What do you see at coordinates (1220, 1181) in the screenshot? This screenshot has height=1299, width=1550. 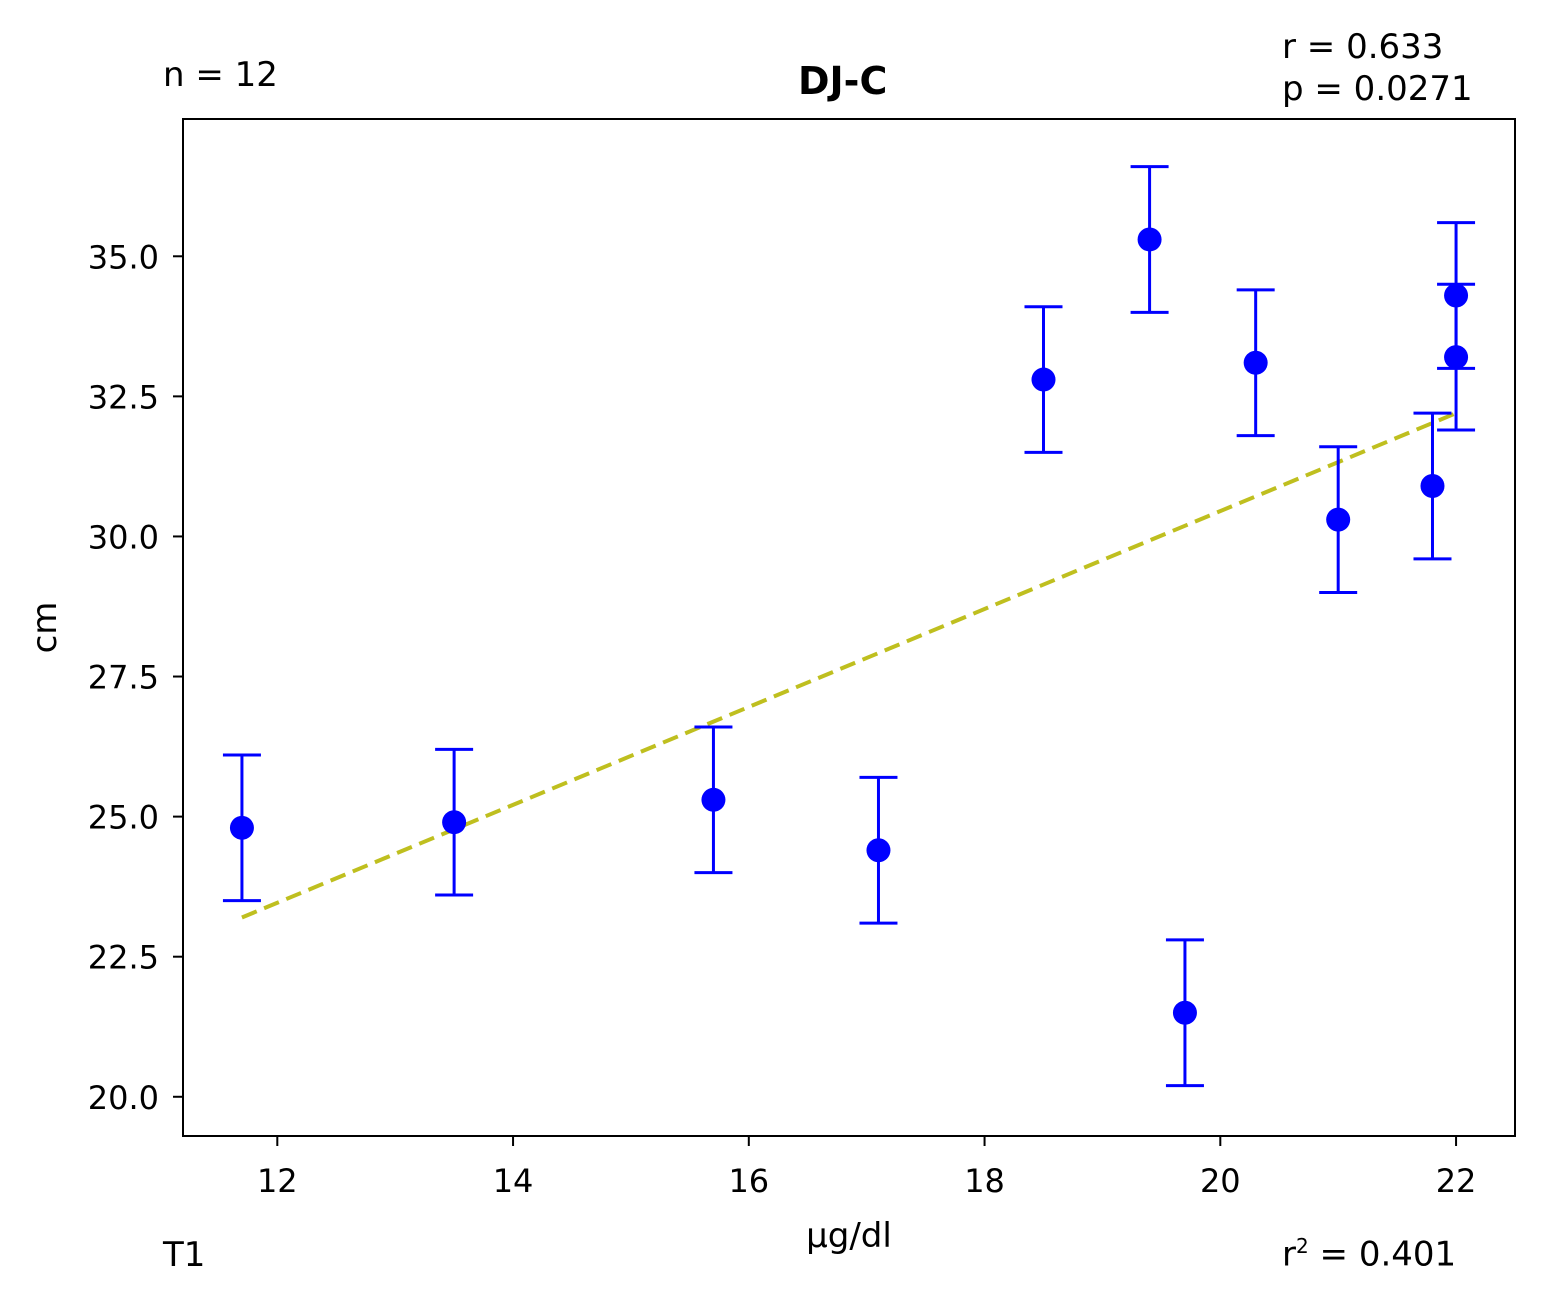 I see `x-tick-label: 20` at bounding box center [1220, 1181].